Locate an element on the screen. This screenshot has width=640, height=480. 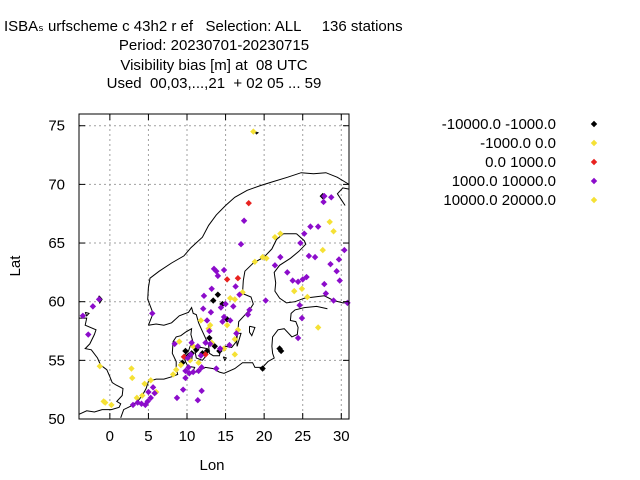
legend-label: 1000.0 10000.0 is located at coordinates (504, 181).